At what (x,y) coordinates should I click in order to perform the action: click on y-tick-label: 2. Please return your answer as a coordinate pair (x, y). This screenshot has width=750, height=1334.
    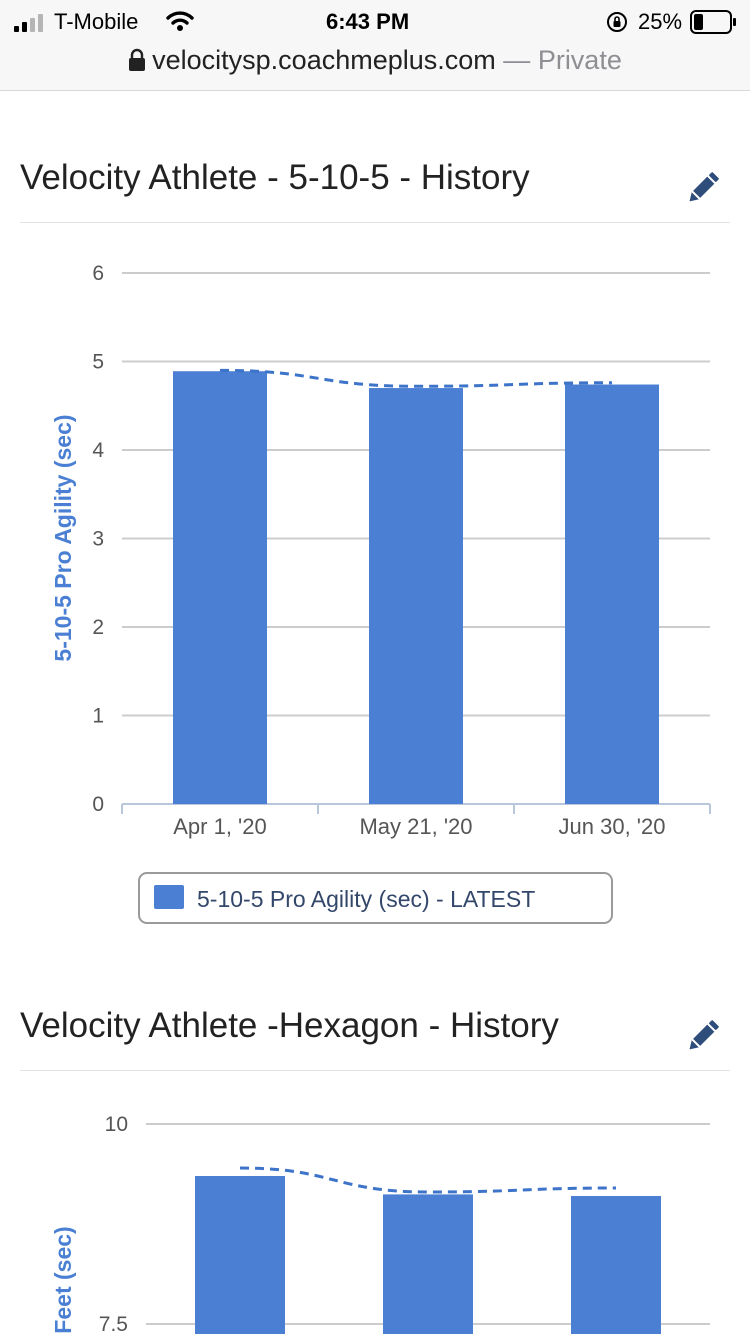
    Looking at the image, I should click on (98, 627).